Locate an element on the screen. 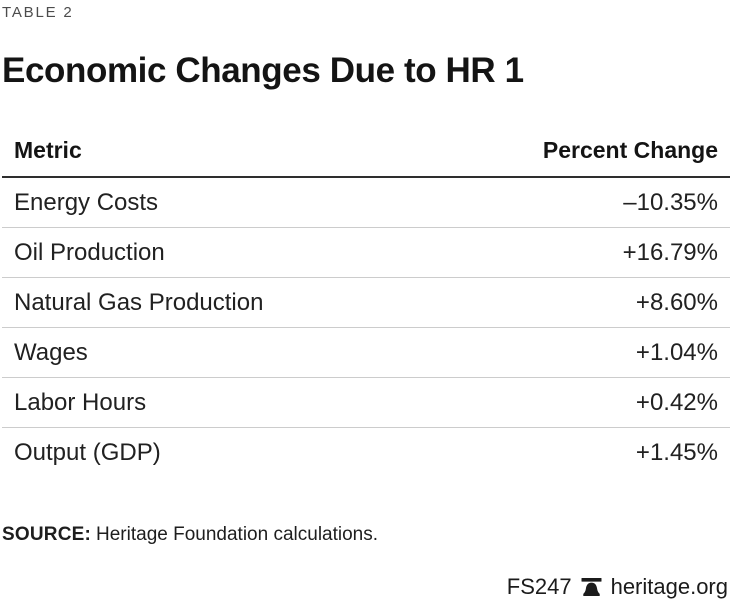  page-title: Economic Changes Due to HR 1 is located at coordinates (263, 70).